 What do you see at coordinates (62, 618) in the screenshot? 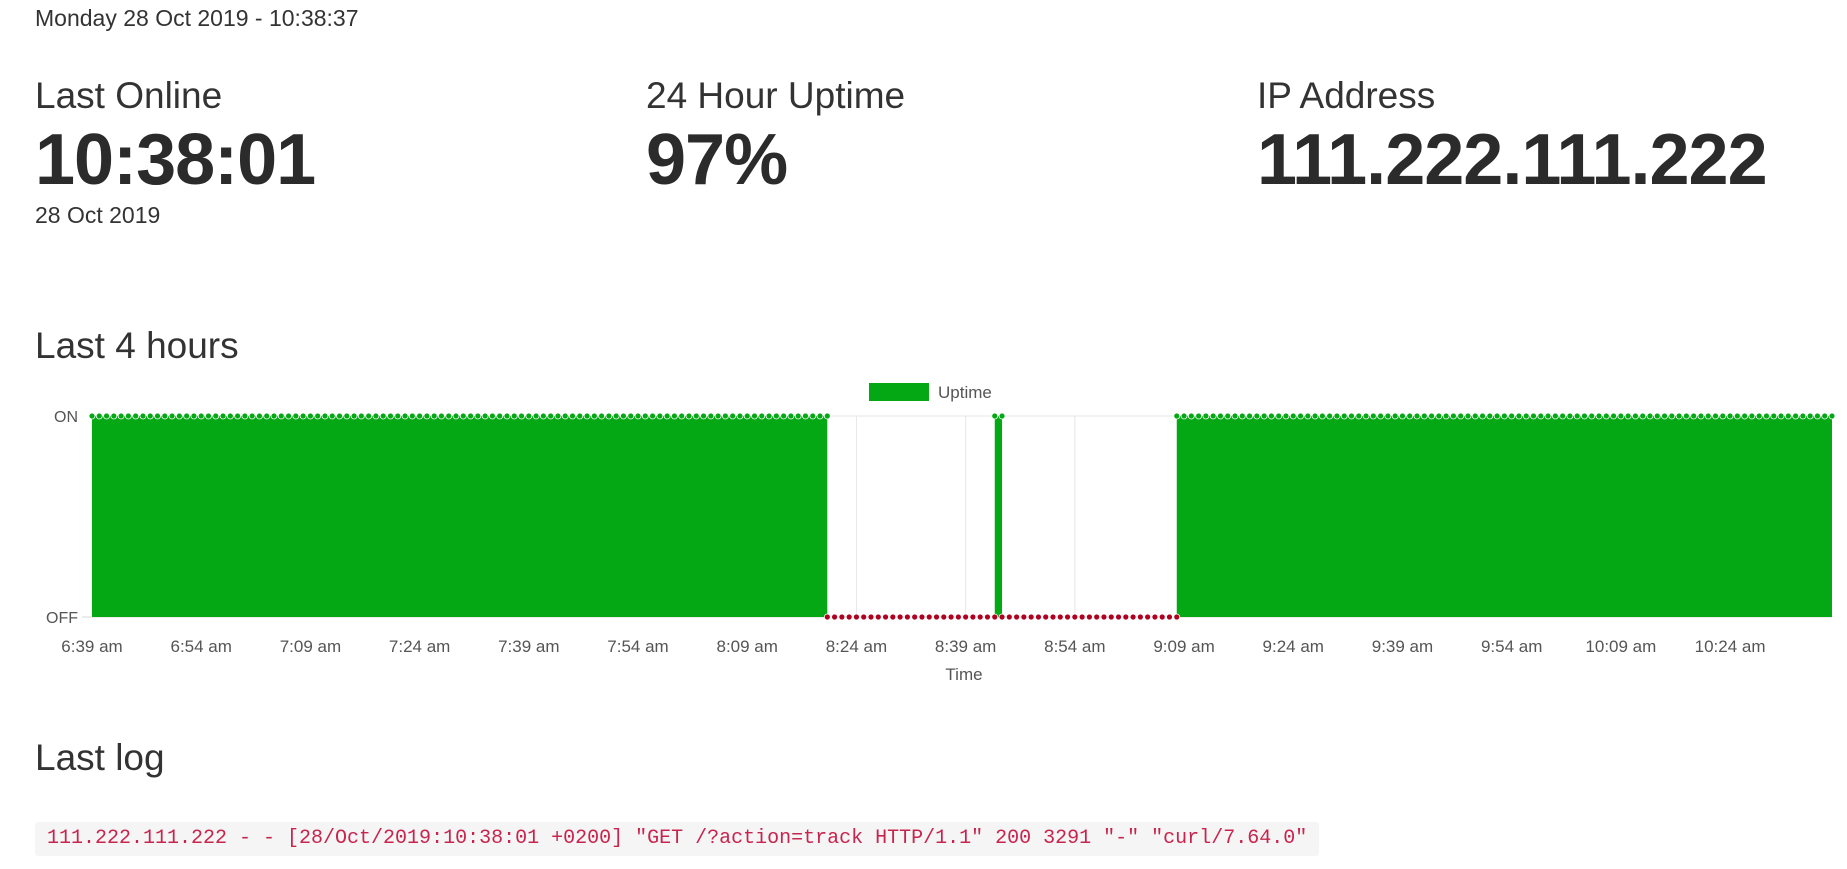
I see `y-tick-label: OFF` at bounding box center [62, 618].